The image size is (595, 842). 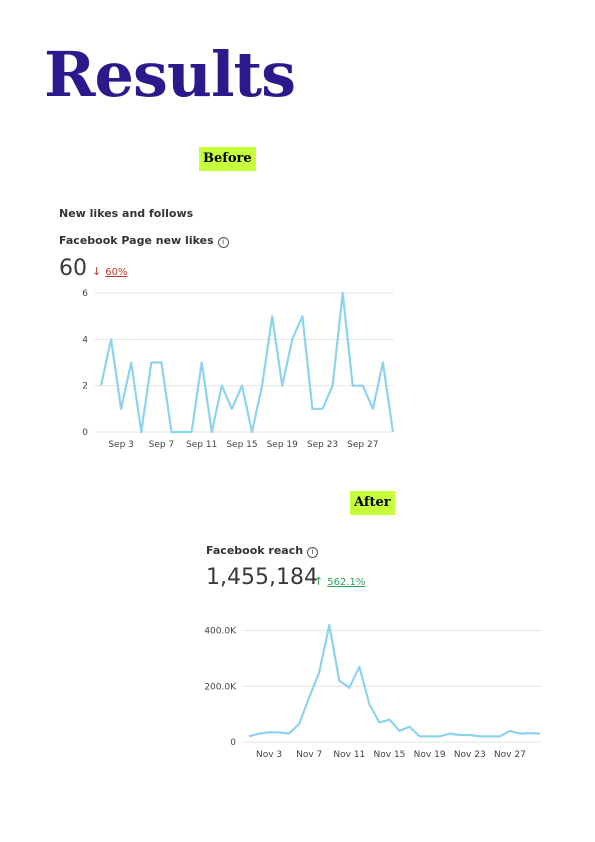 What do you see at coordinates (510, 755) in the screenshot?
I see `x-tick-label: Nov 27` at bounding box center [510, 755].